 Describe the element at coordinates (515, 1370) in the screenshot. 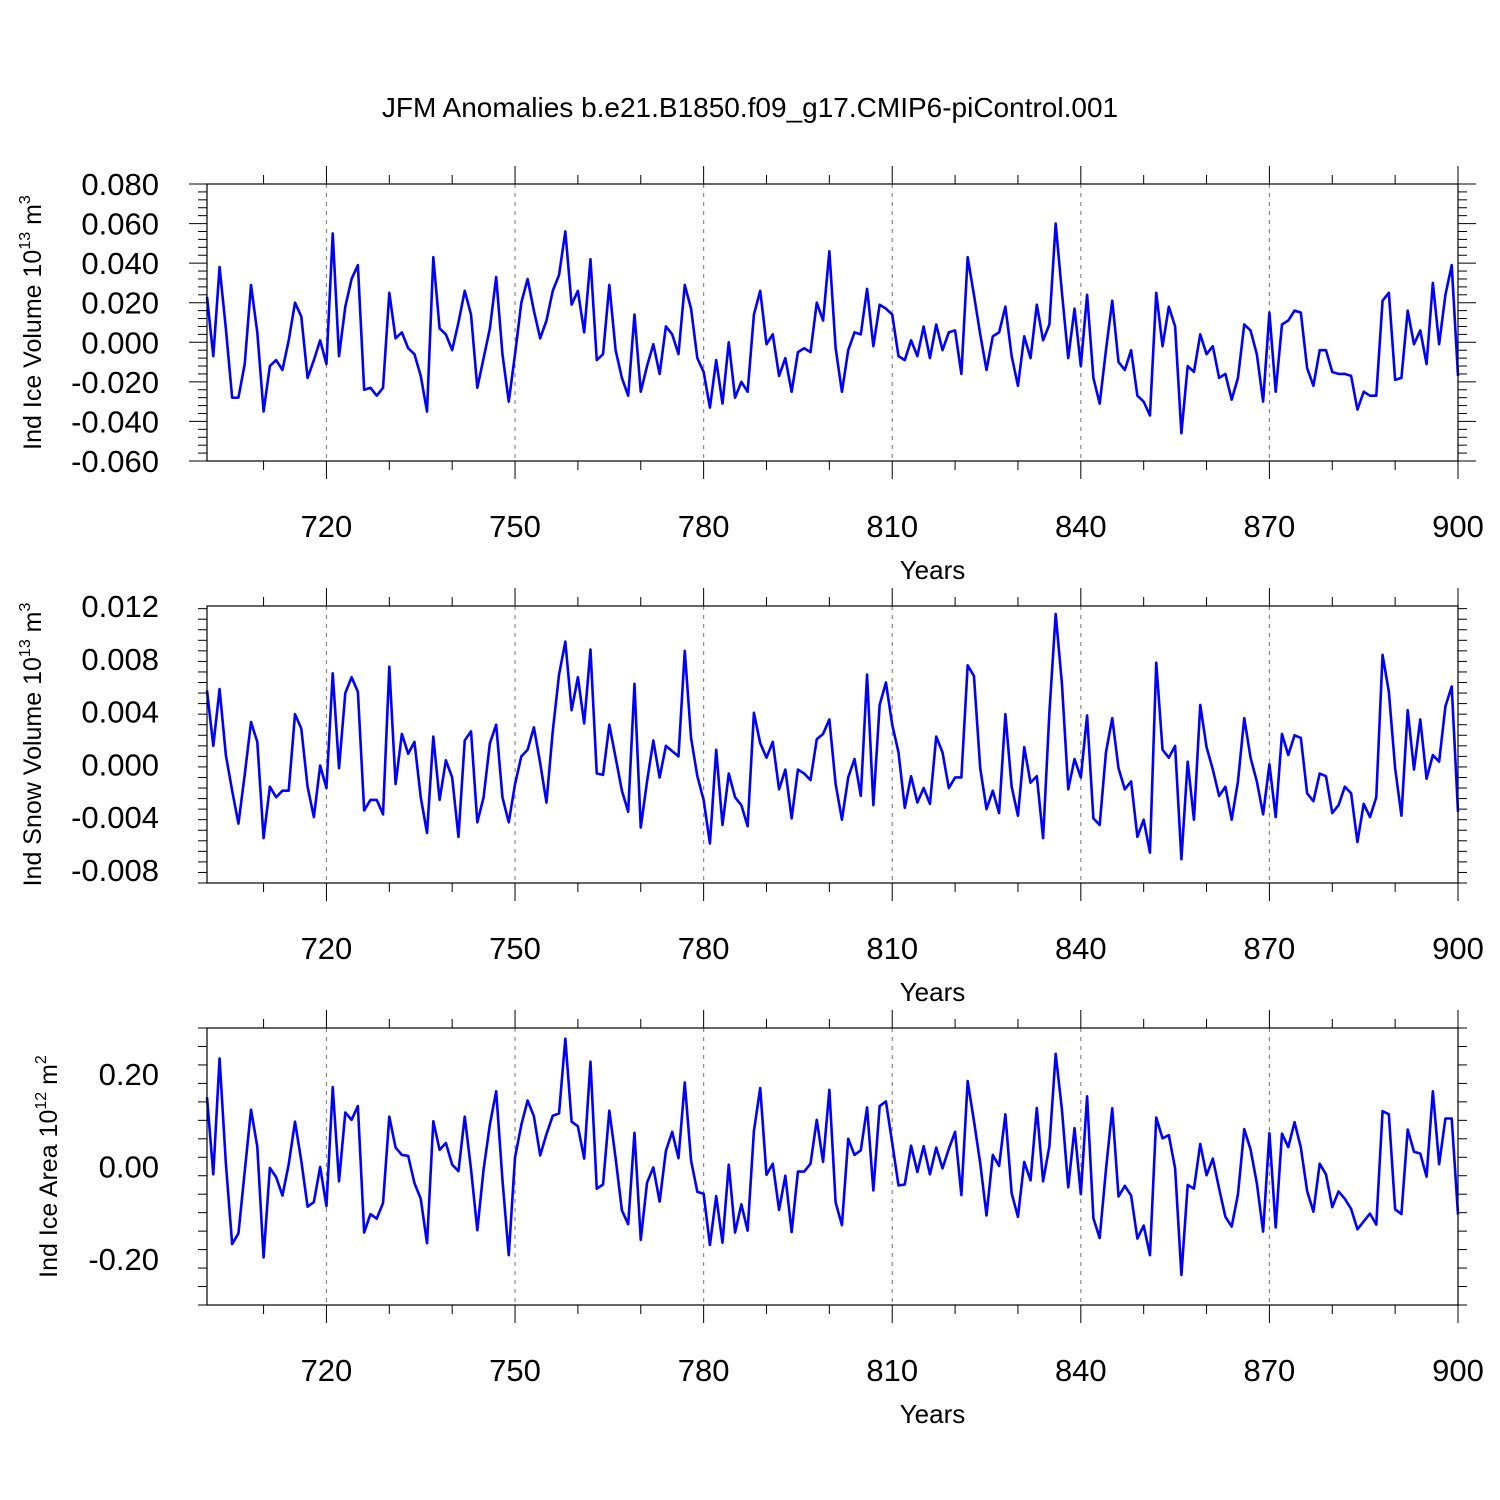

I see `panel-3-xtick-label: 750` at that location.